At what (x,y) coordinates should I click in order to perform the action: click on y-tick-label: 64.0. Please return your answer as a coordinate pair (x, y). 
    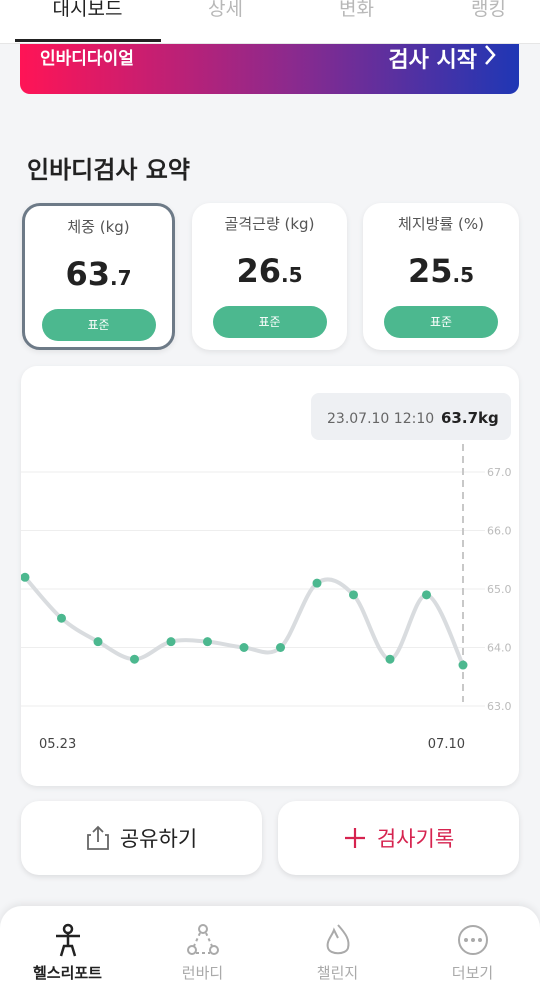
    Looking at the image, I should click on (499, 648).